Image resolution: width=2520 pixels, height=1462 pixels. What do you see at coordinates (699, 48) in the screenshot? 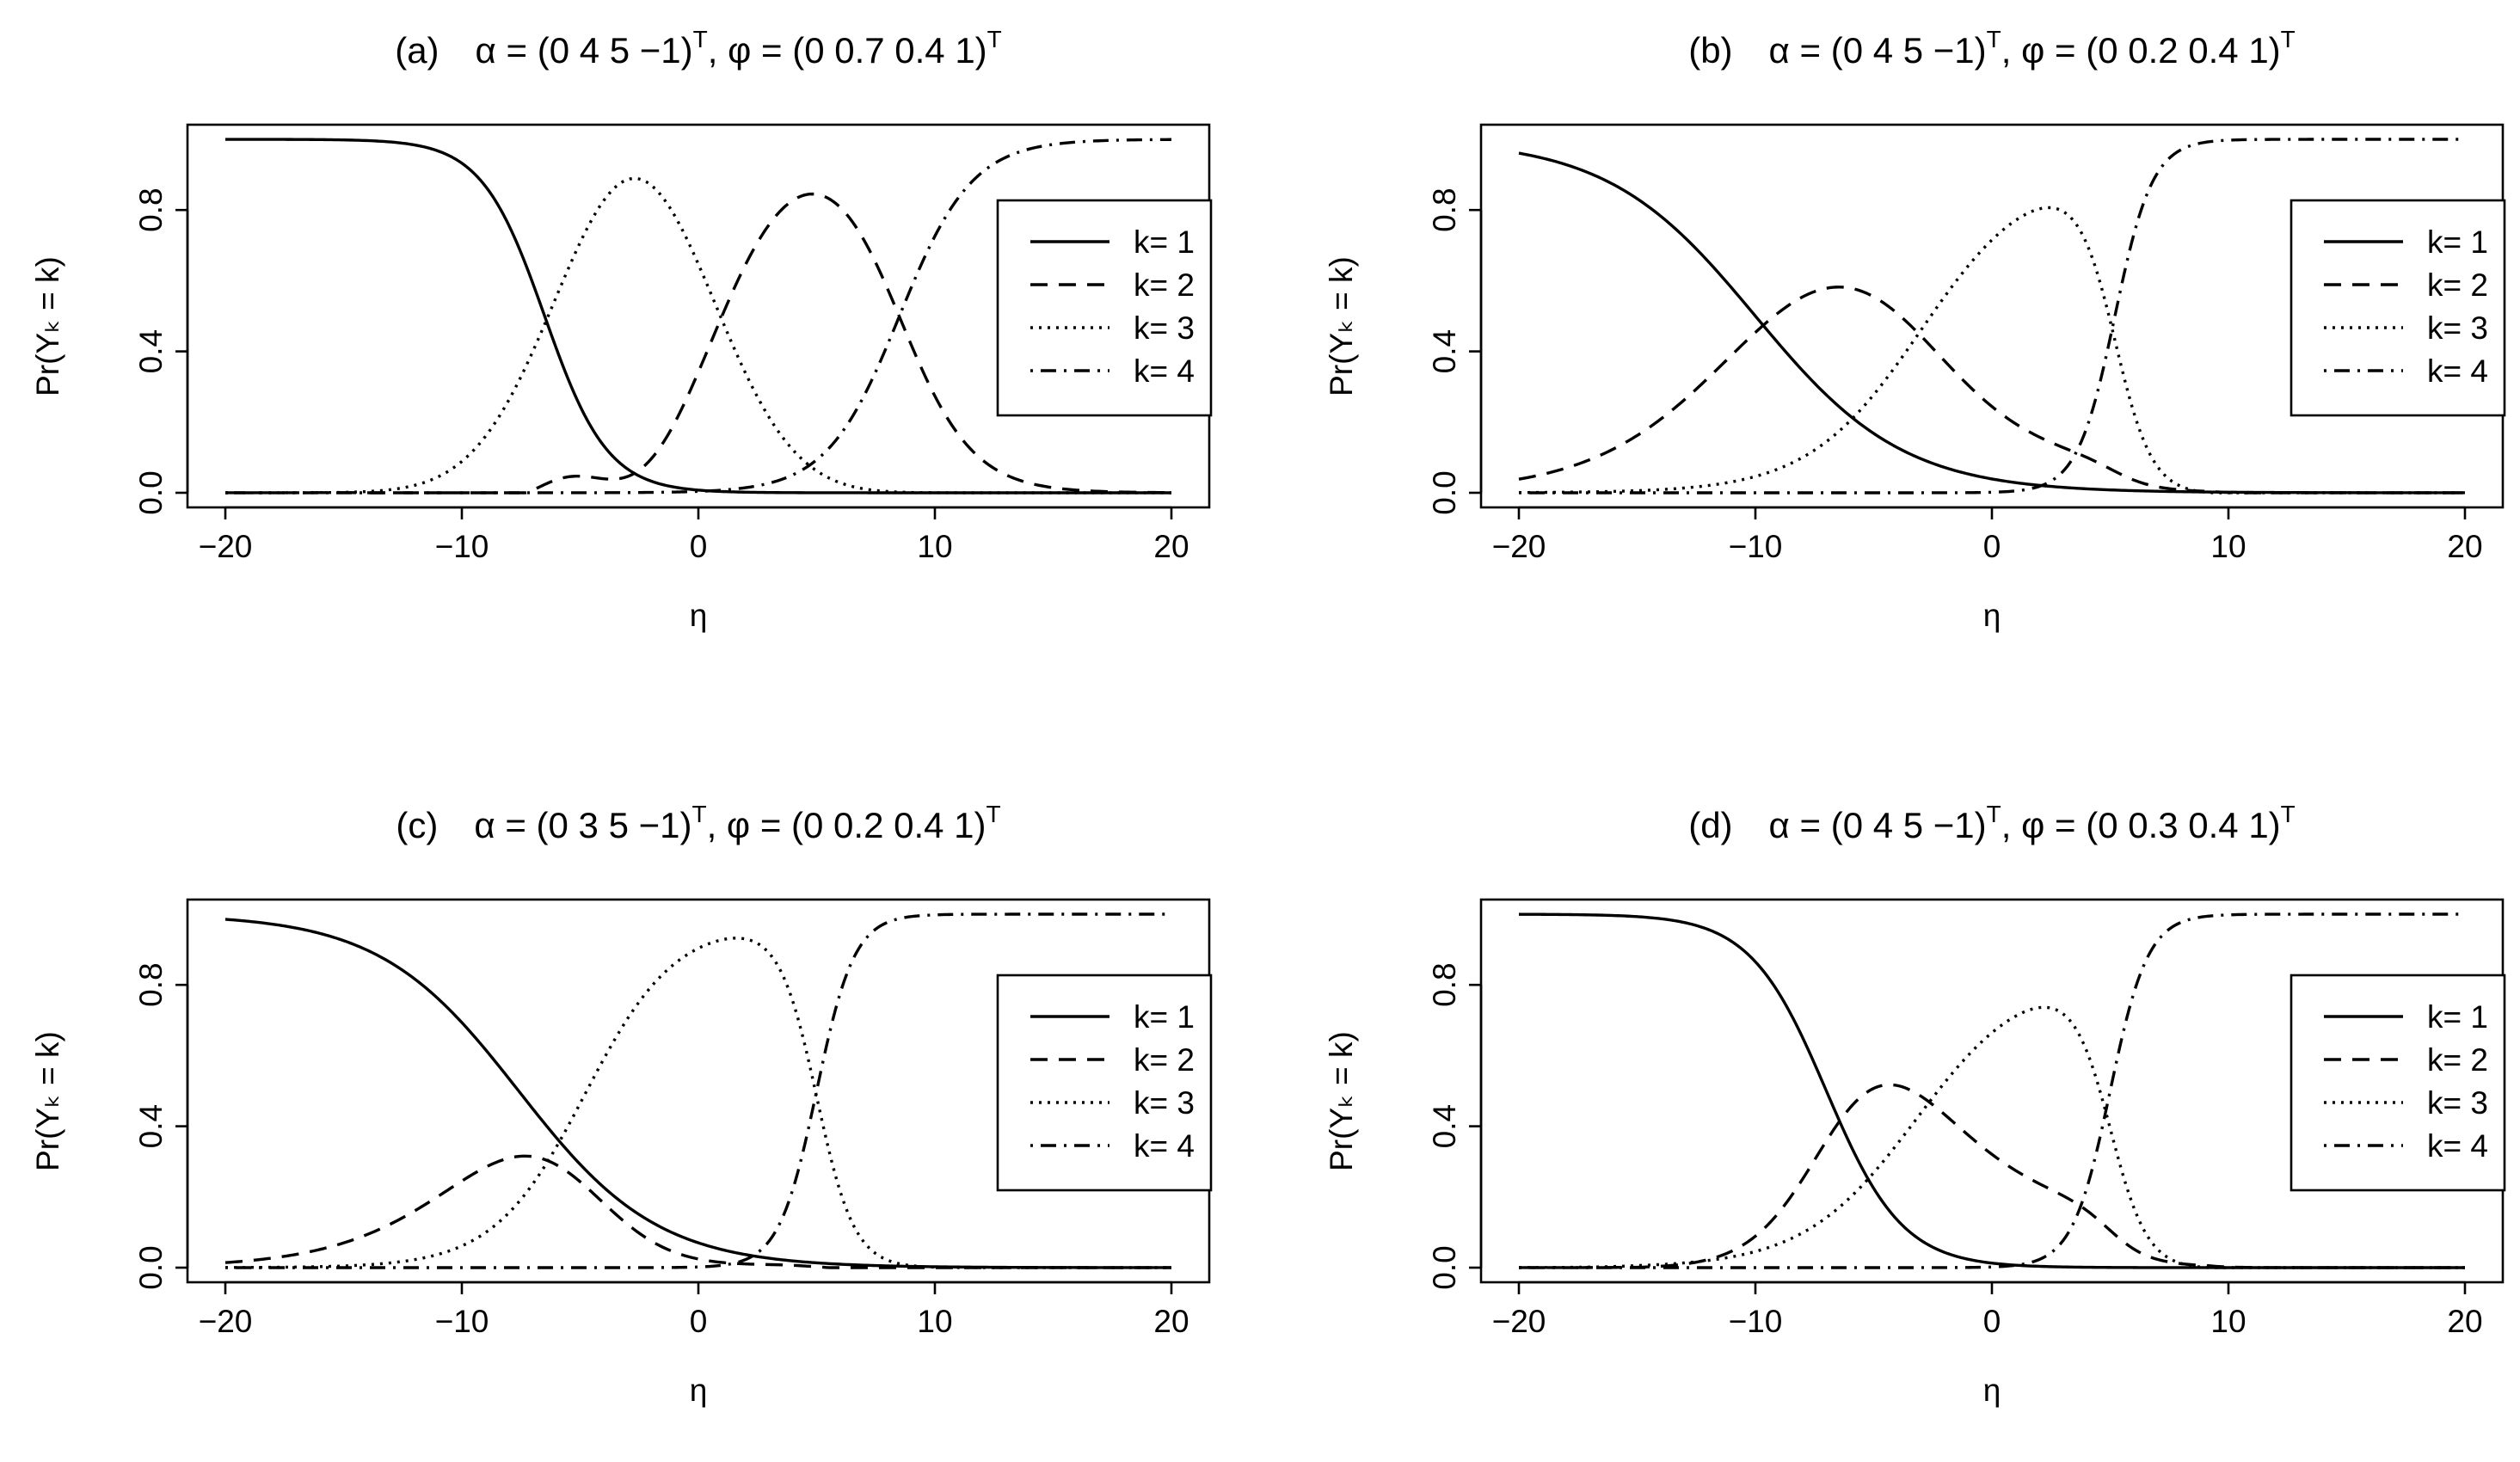
I see `panel-title: (a) α = (0 4 5 −1)T, φ = (0 0.7 0.4 1)T` at bounding box center [699, 48].